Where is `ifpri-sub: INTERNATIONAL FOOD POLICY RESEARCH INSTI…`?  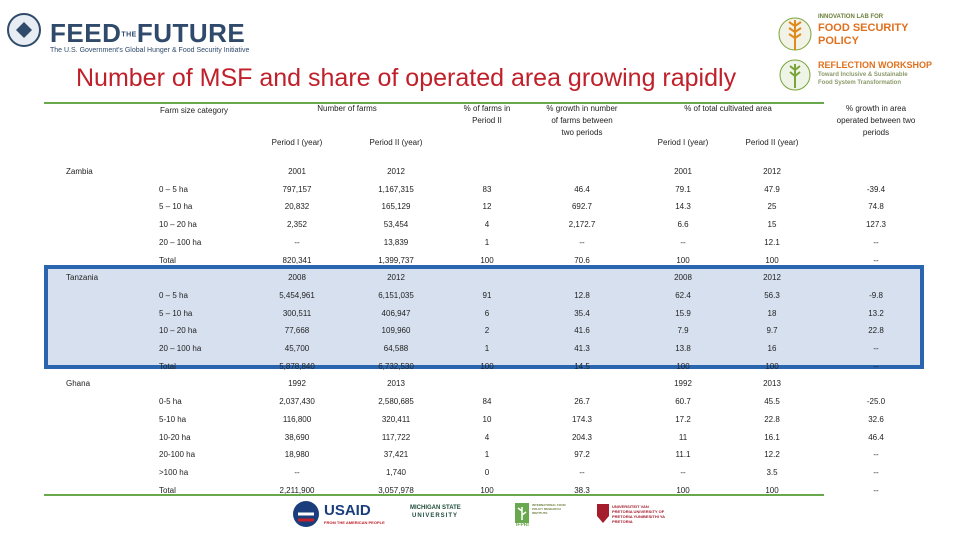 ifpri-sub: INTERNATIONAL FOOD POLICY RESEARCH INSTI… is located at coordinates (549, 509).